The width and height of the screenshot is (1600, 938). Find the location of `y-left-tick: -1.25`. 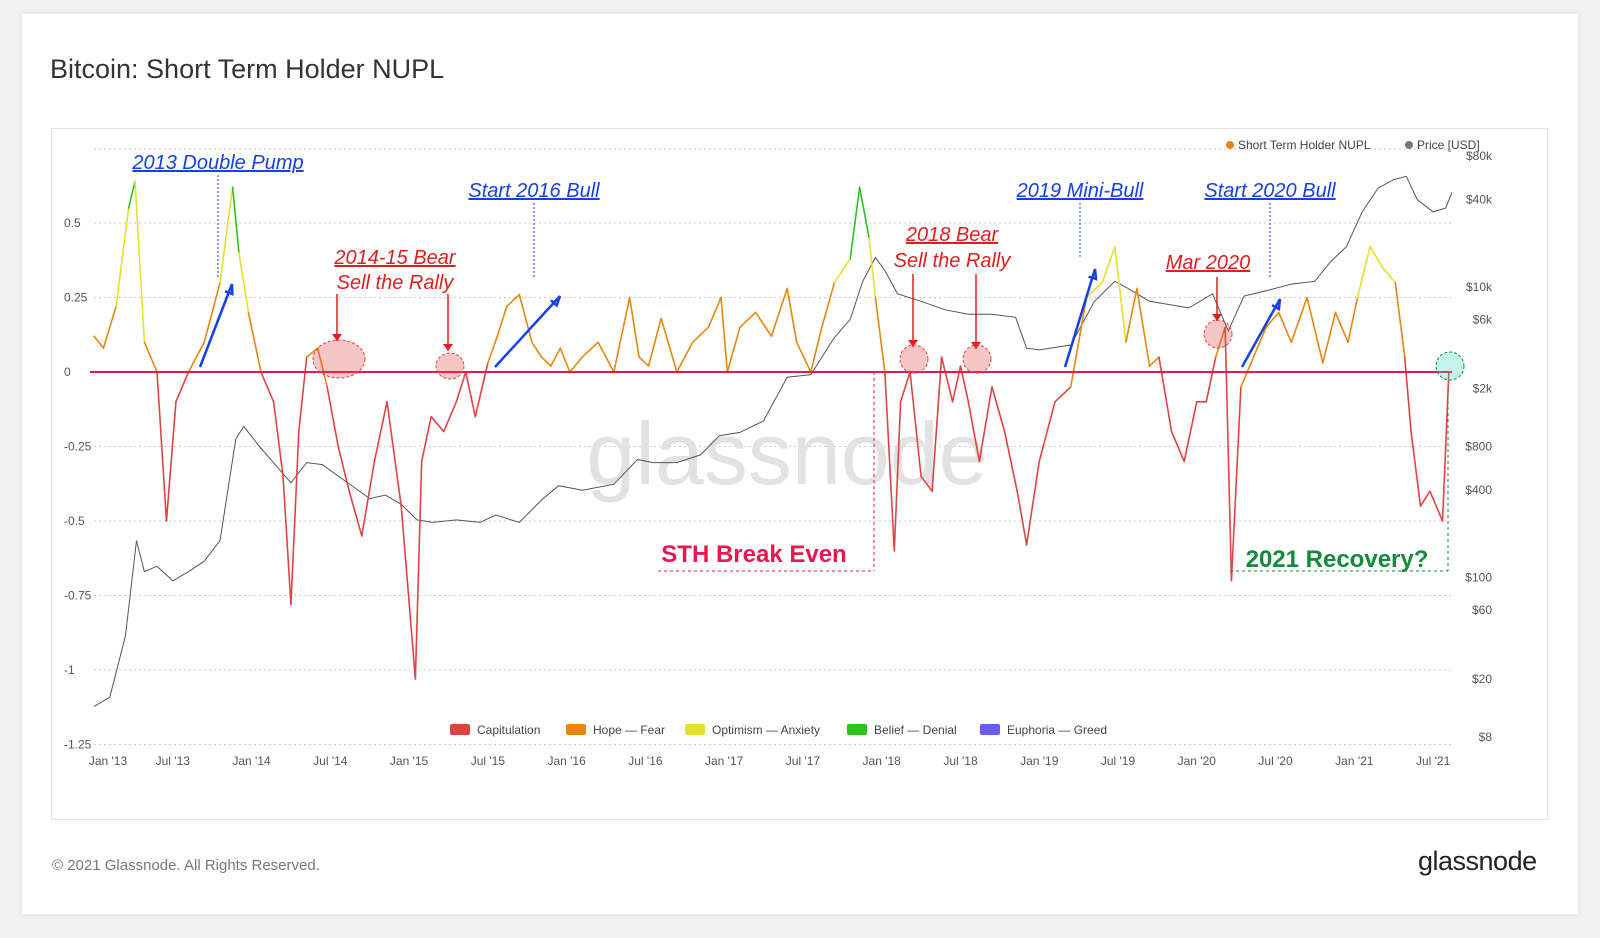

y-left-tick: -1.25 is located at coordinates (78, 745).